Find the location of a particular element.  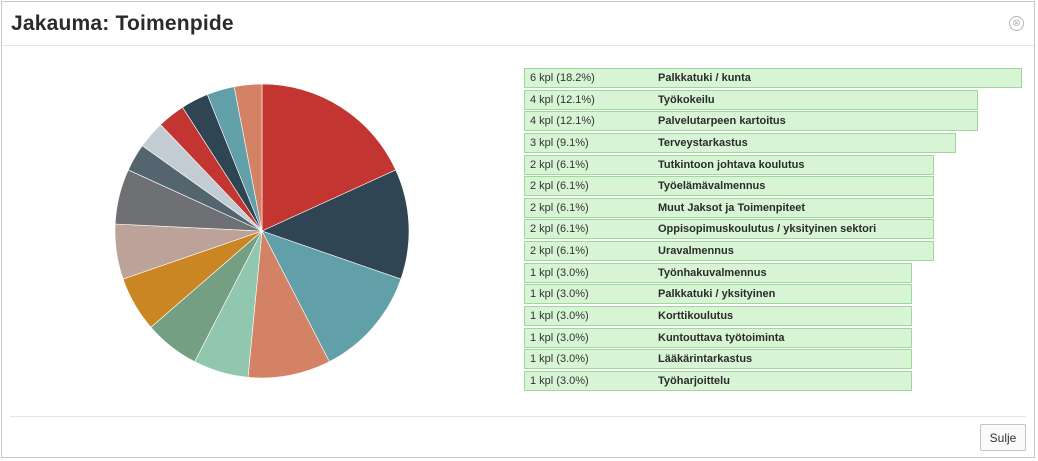

bar-value-label: 6 kpl (18.2%) is located at coordinates (562, 78).